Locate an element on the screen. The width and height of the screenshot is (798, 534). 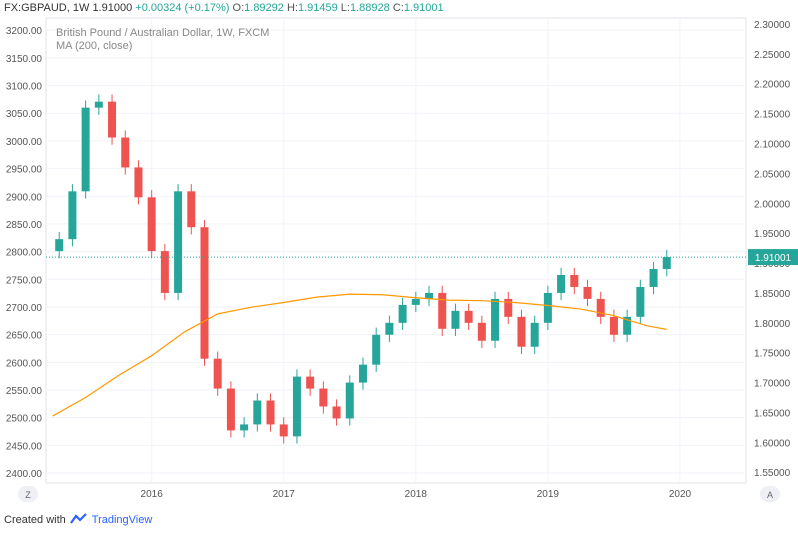
left-tick-label: 2400.00 is located at coordinates (24, 474).